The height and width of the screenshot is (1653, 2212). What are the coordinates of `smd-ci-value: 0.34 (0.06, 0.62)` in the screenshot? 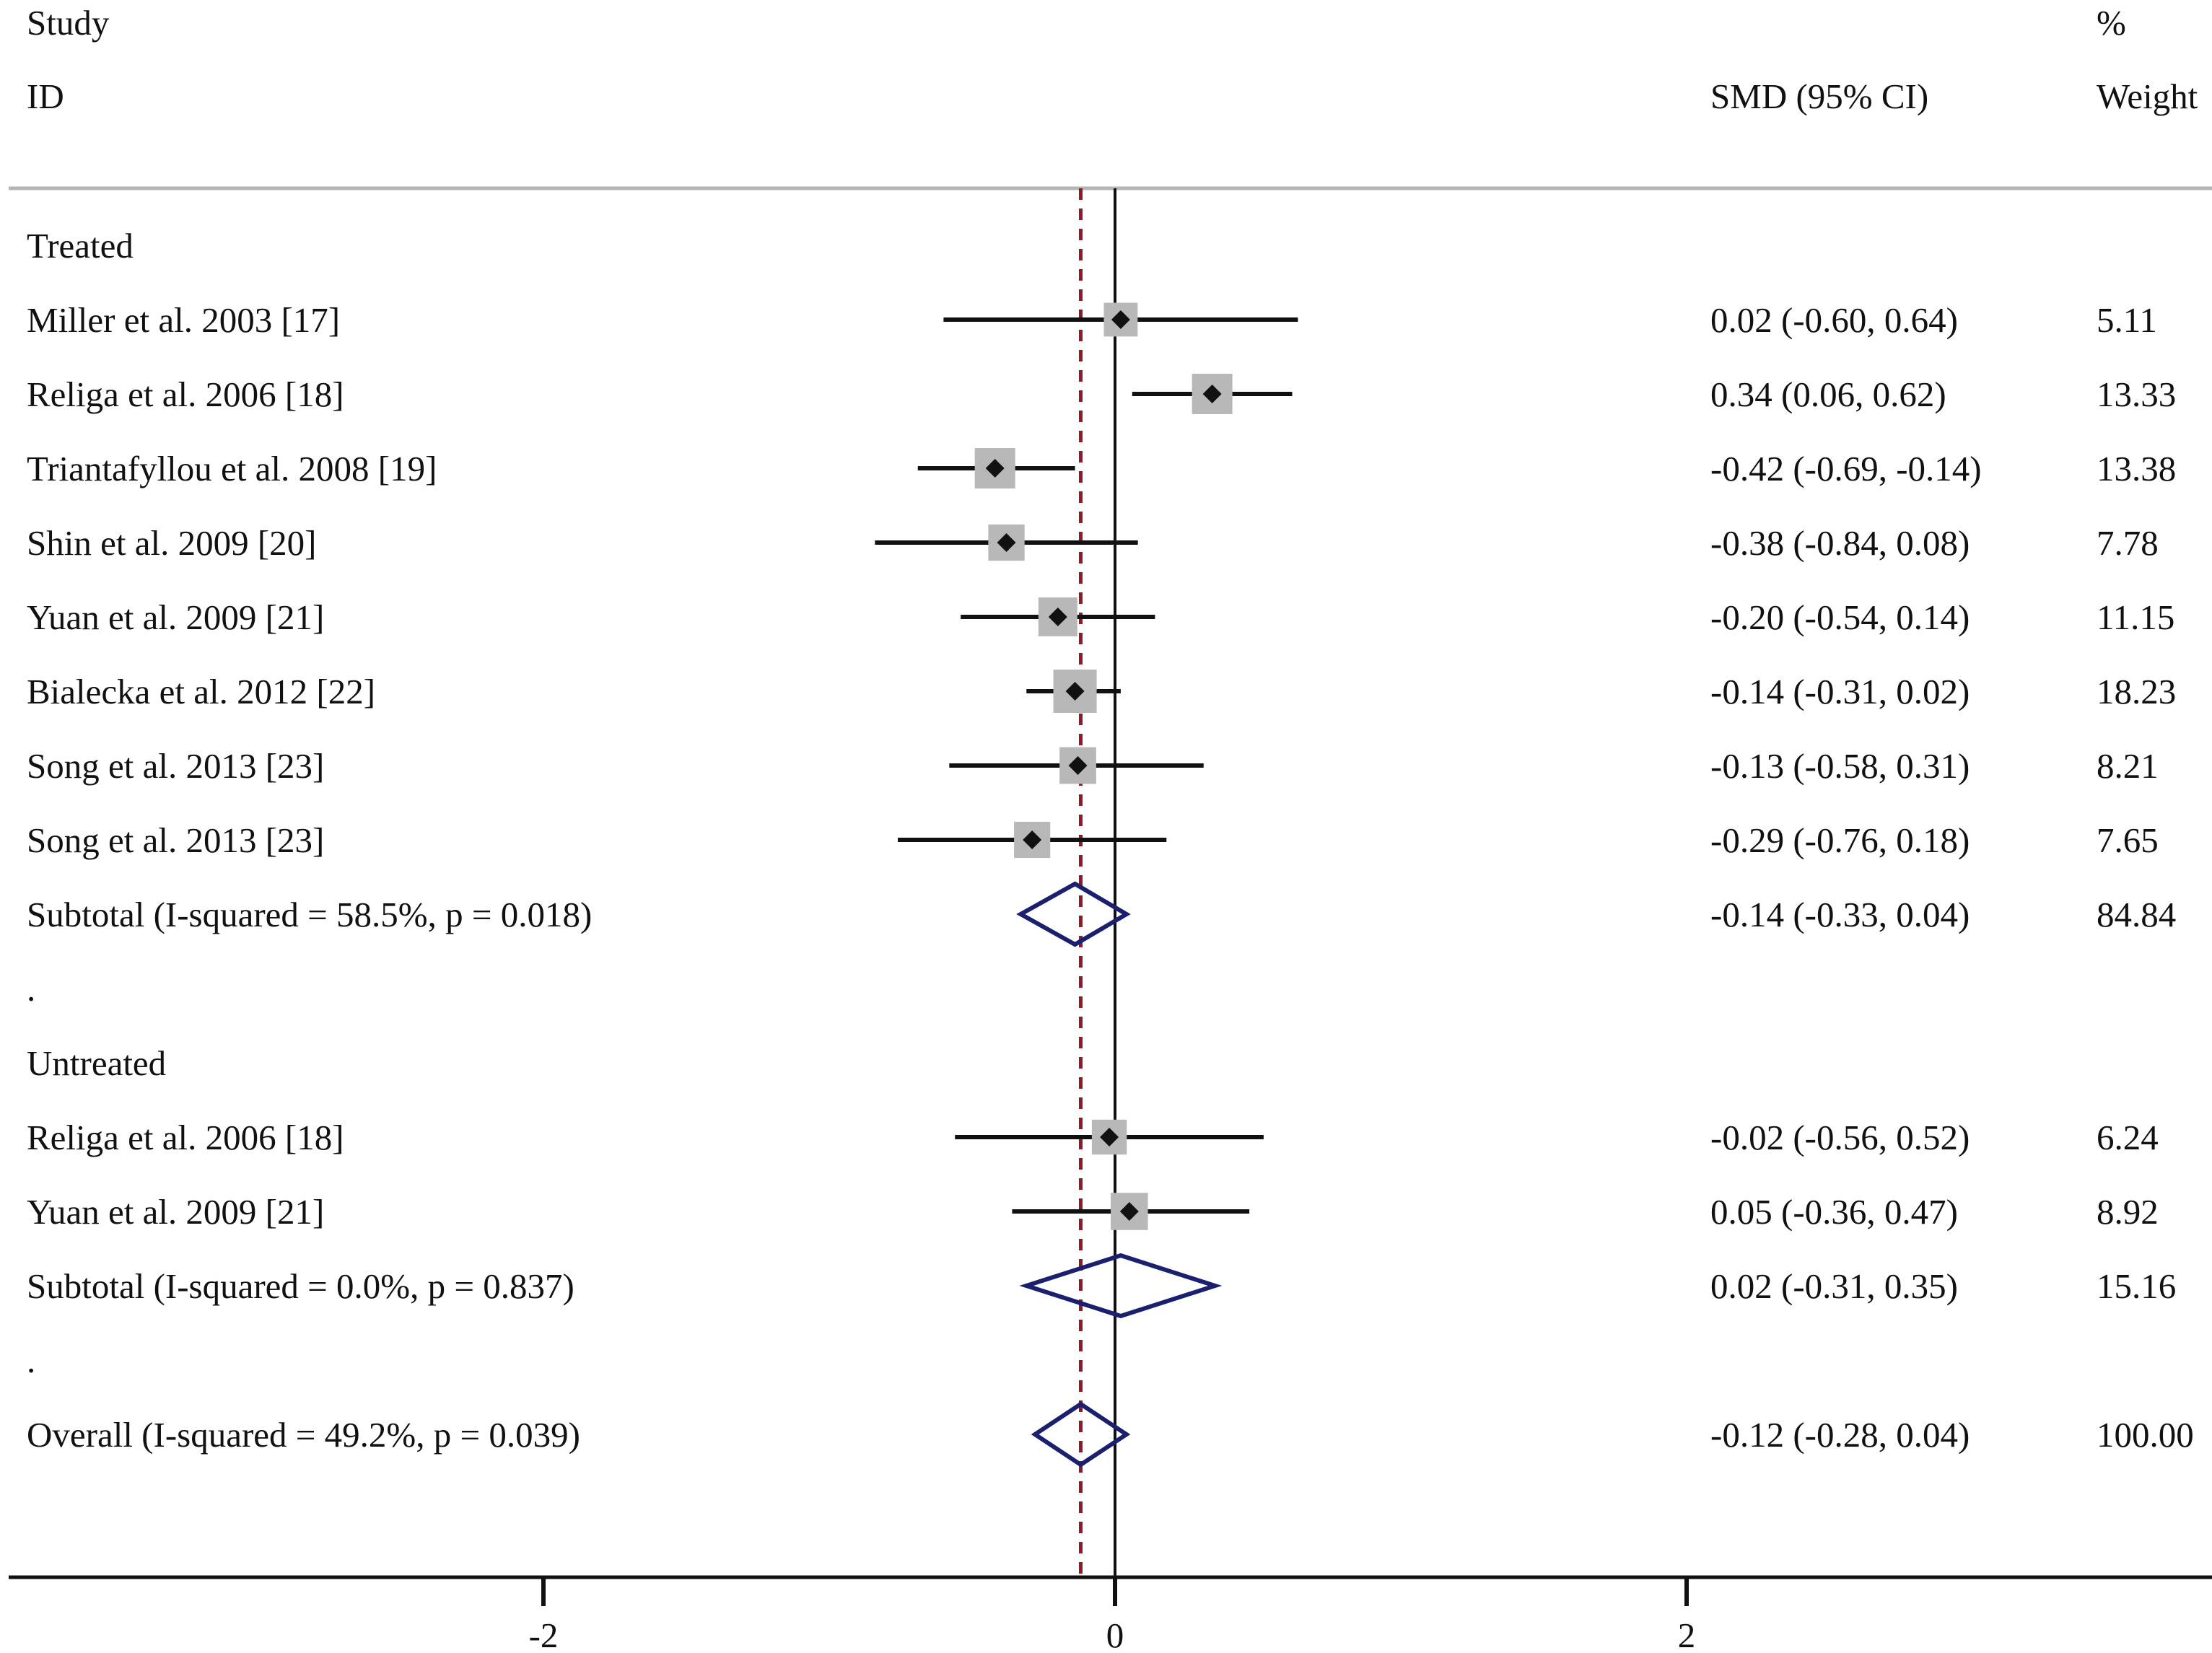 It's located at (1828, 394).